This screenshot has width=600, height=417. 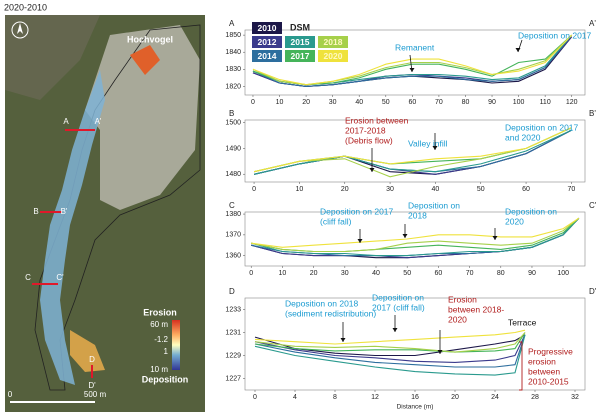 I want to click on annotation: (sediment redistribution), so click(x=330, y=313).